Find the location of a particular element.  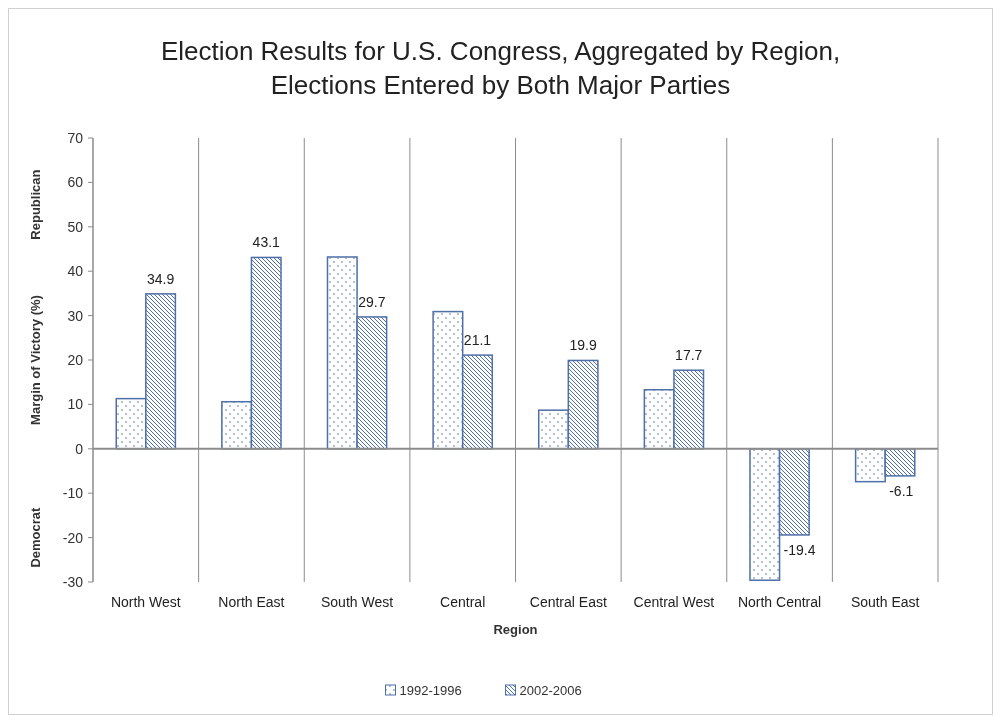

x-tick-label: Central East is located at coordinates (568, 602).